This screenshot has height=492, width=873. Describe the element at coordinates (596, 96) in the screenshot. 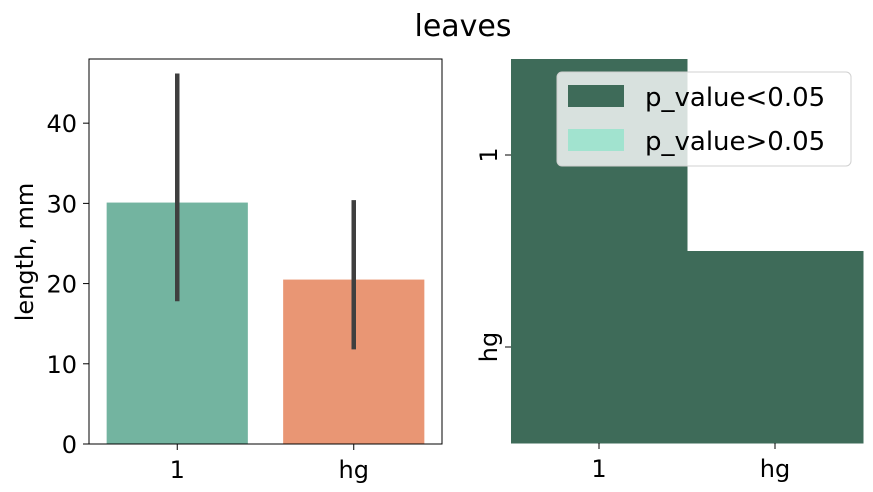

I see `legend-swatch-significant` at that location.